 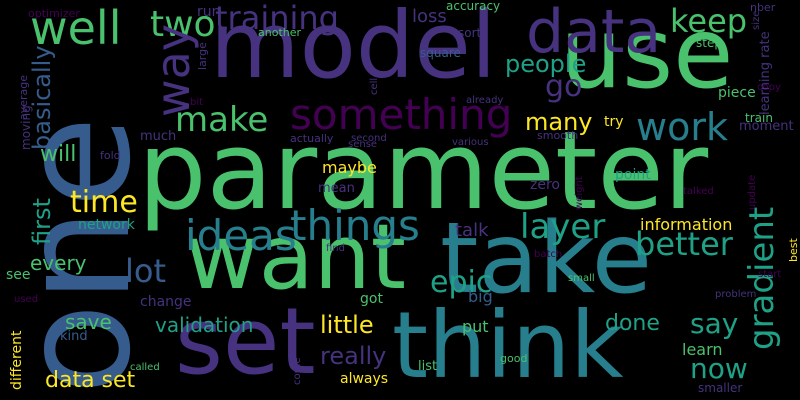 What do you see at coordinates (355, 225) in the screenshot?
I see `cloud-word-things: things` at bounding box center [355, 225].